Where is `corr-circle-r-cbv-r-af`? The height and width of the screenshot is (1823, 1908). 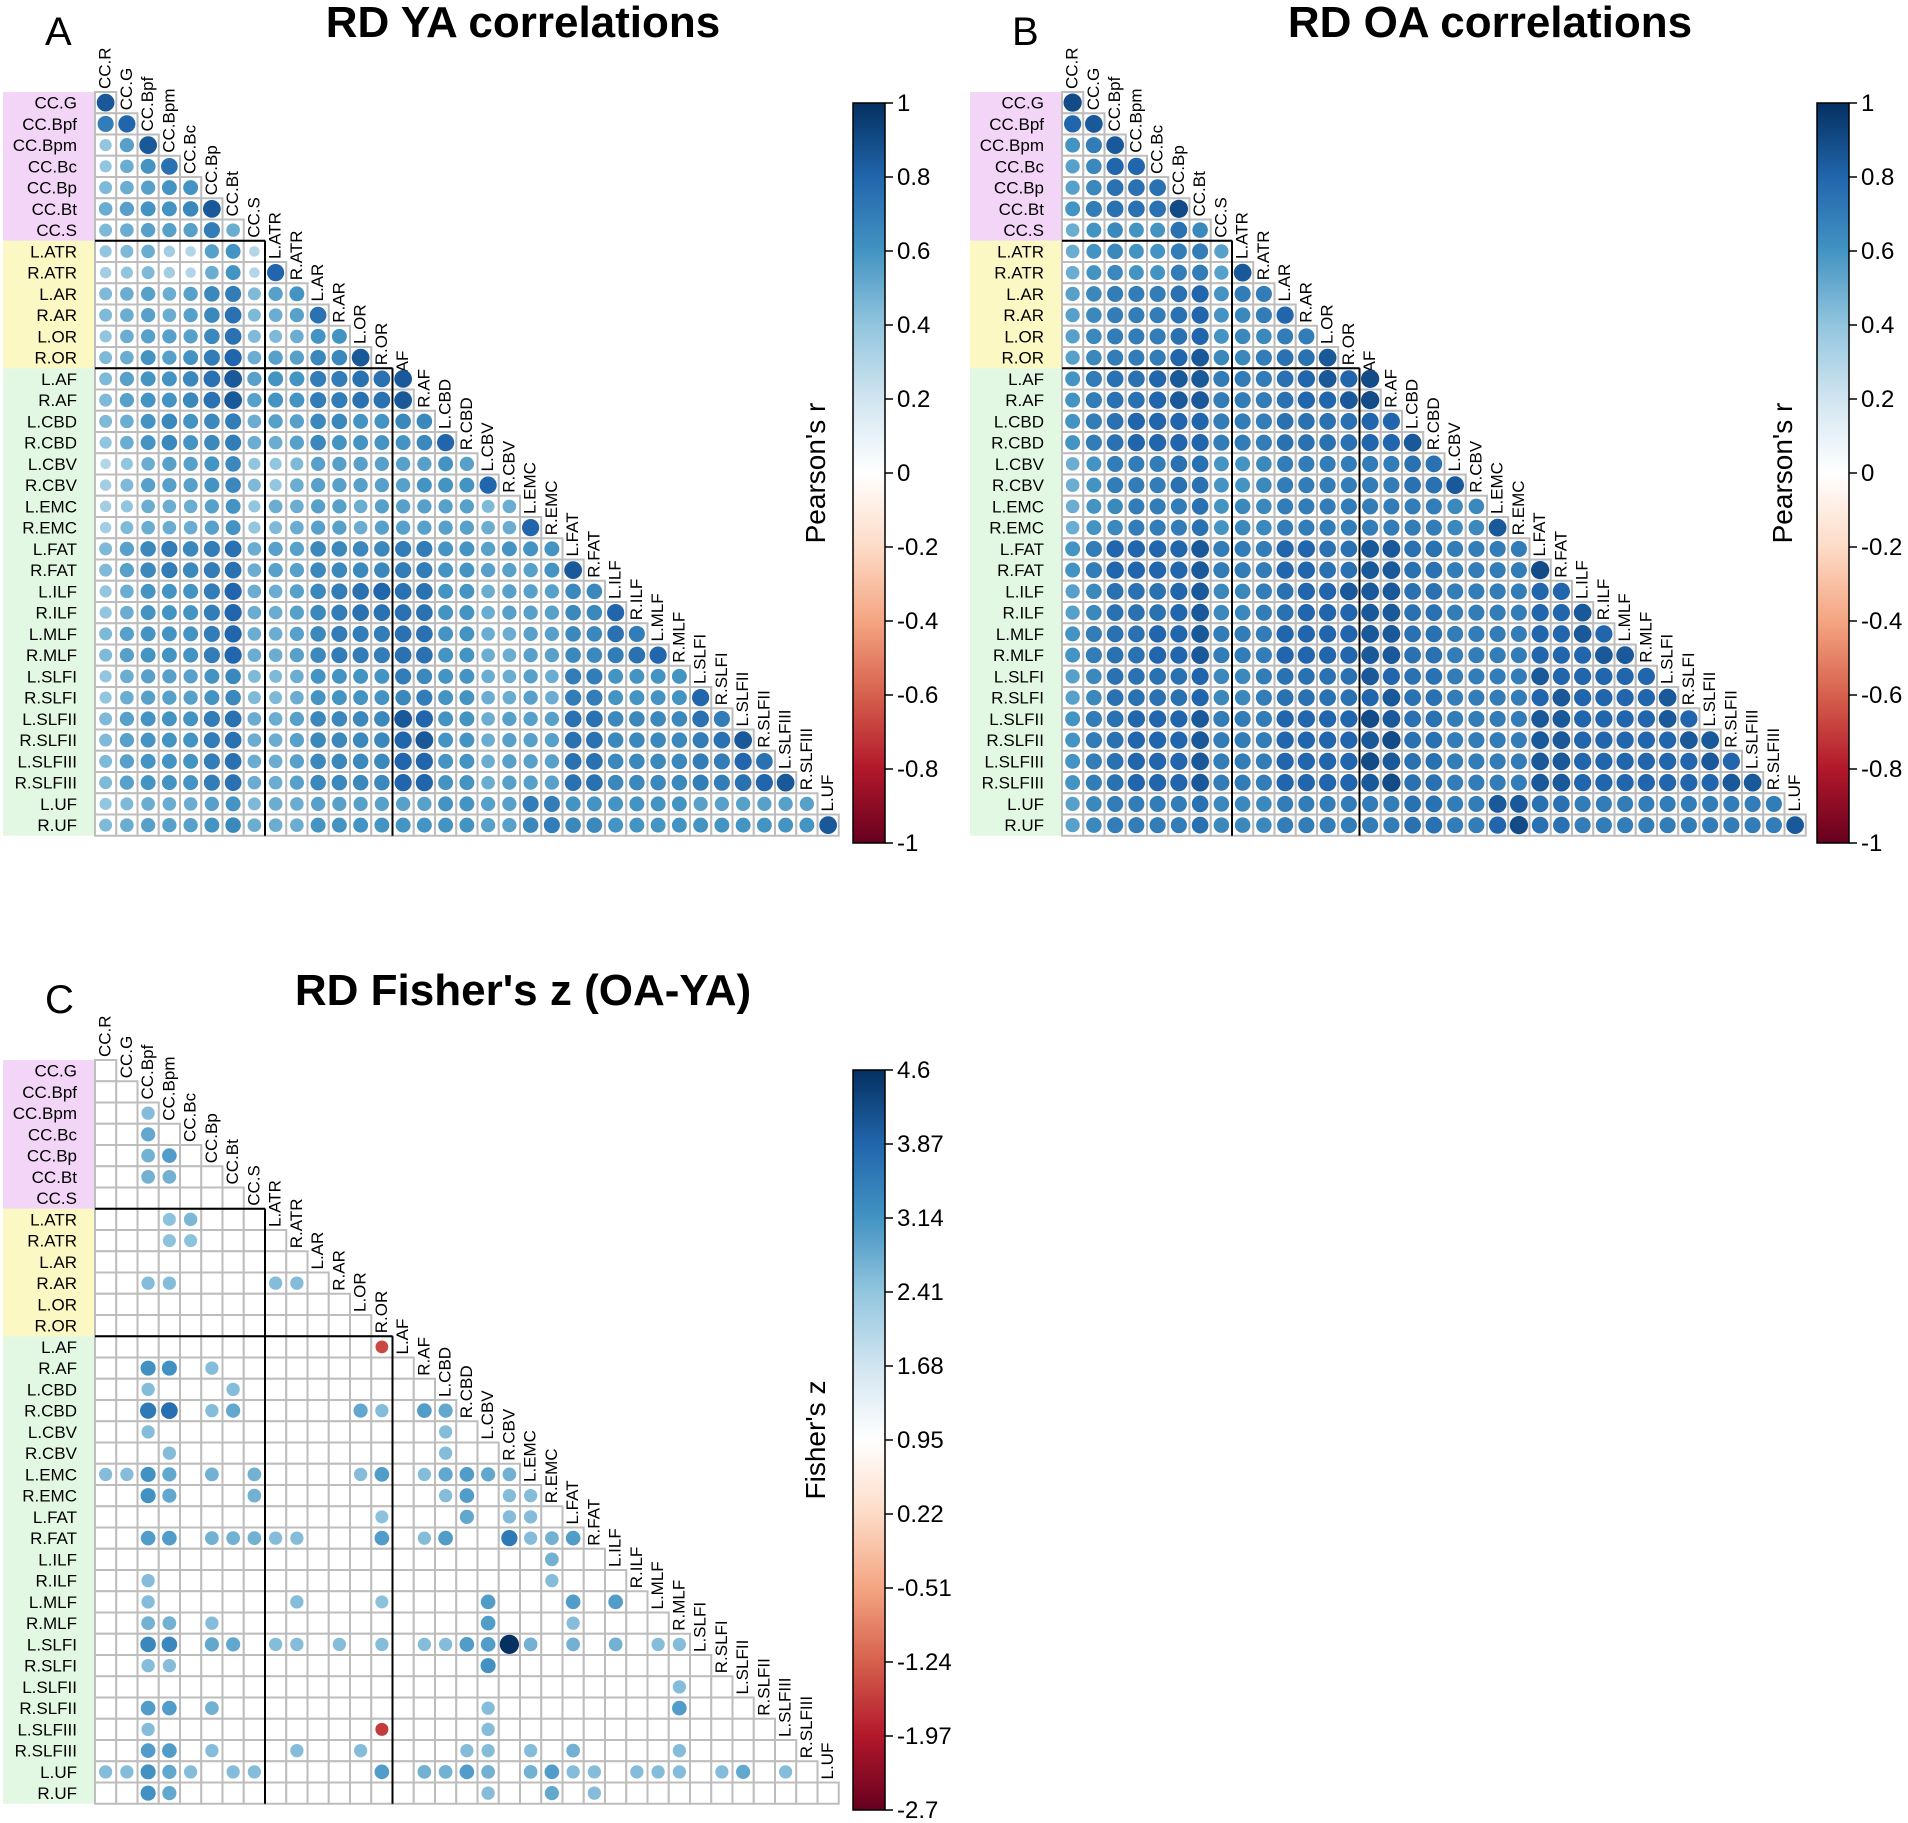 corr-circle-r-cbv-r-af is located at coordinates (424, 485).